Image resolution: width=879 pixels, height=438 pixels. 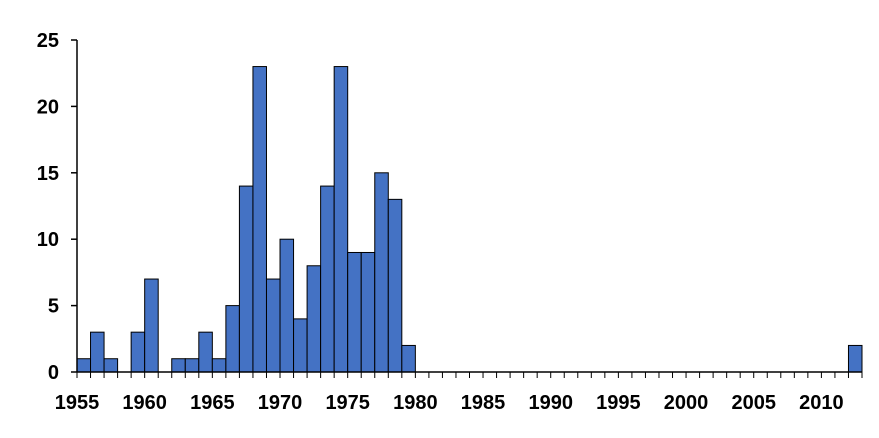 What do you see at coordinates (686, 403) in the screenshot?
I see `x-tick-label: 2000` at bounding box center [686, 403].